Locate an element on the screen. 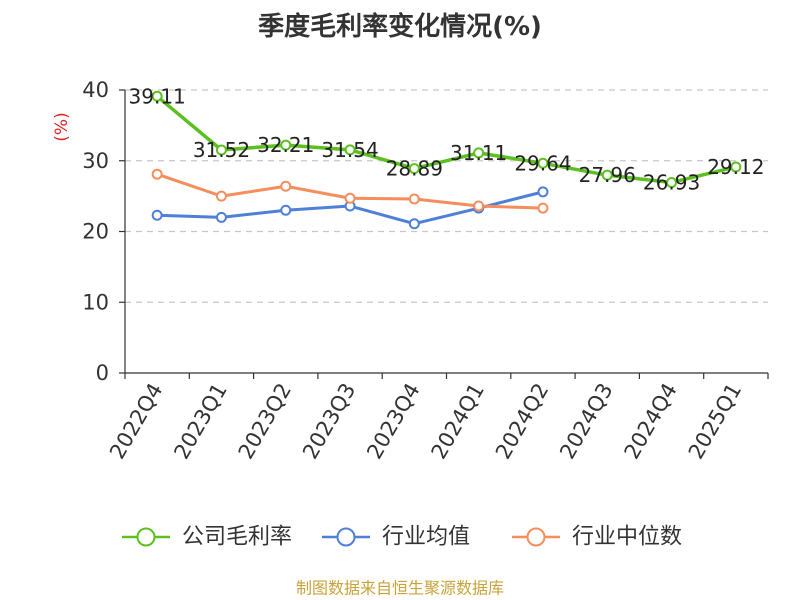 The width and height of the screenshot is (800, 600). x-tick-label: 2024Q4 is located at coordinates (650, 421).